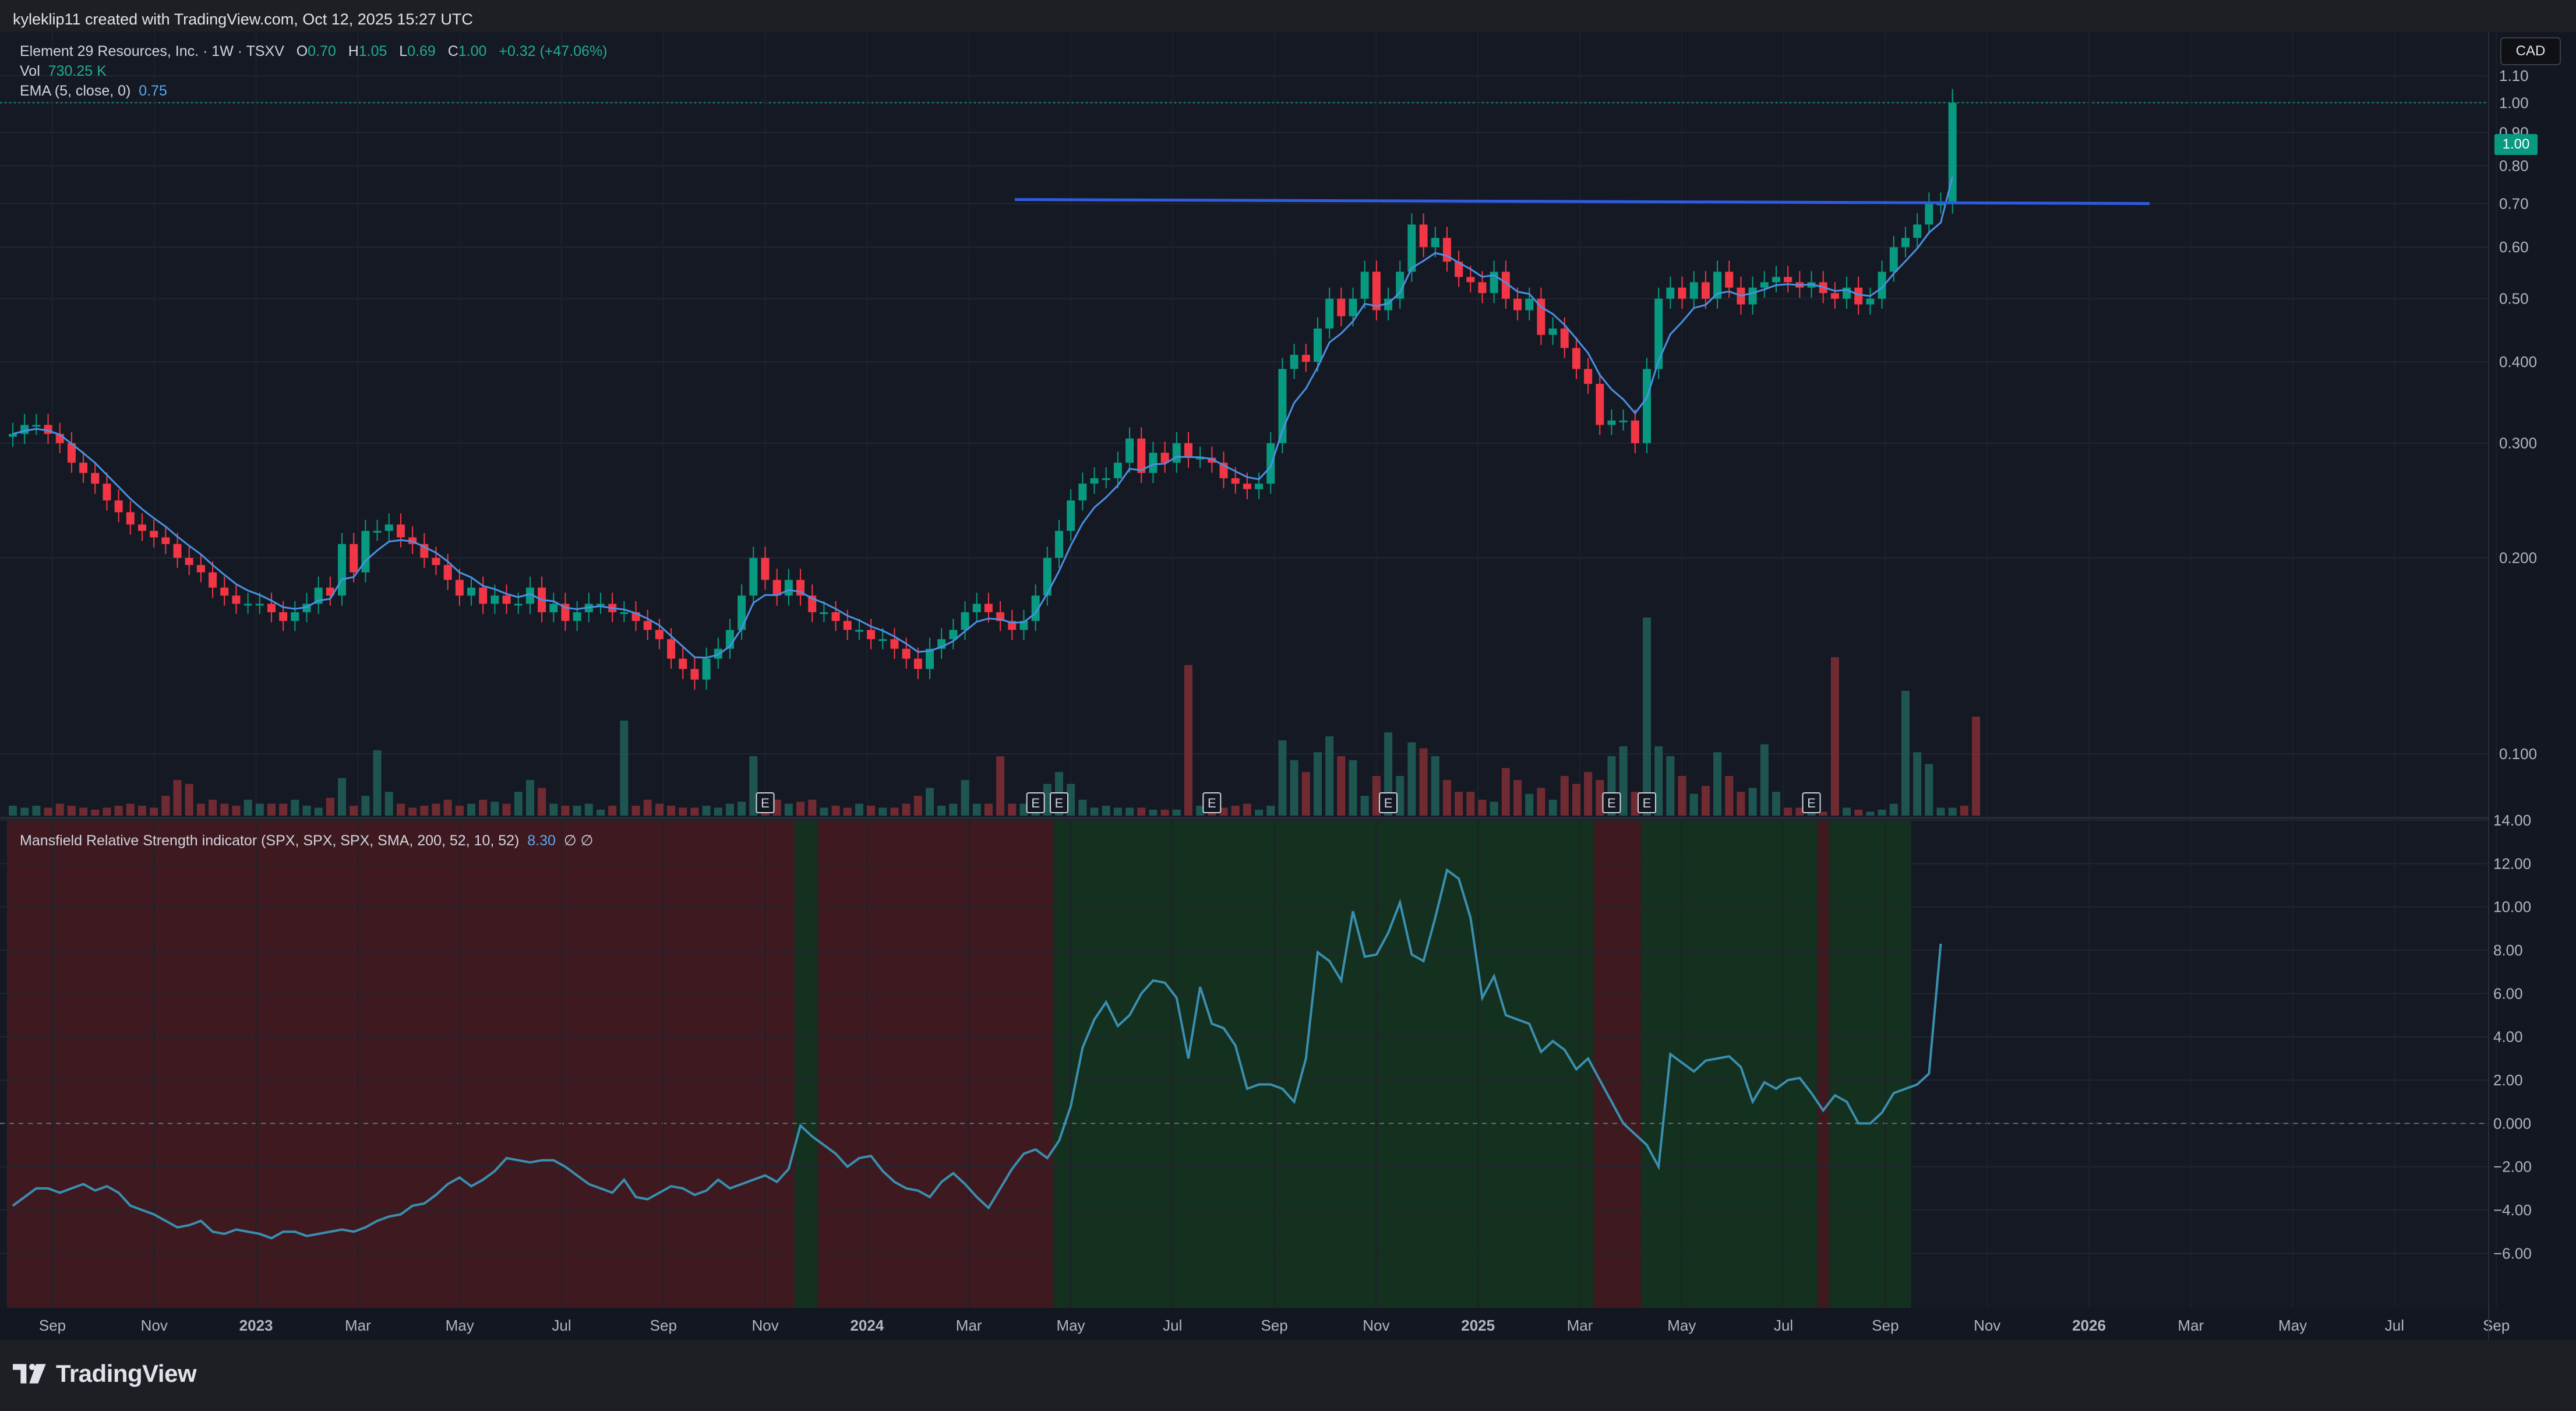 The height and width of the screenshot is (1411, 2576). What do you see at coordinates (2518, 754) in the screenshot?
I see `price-tick-label: 0.100` at bounding box center [2518, 754].